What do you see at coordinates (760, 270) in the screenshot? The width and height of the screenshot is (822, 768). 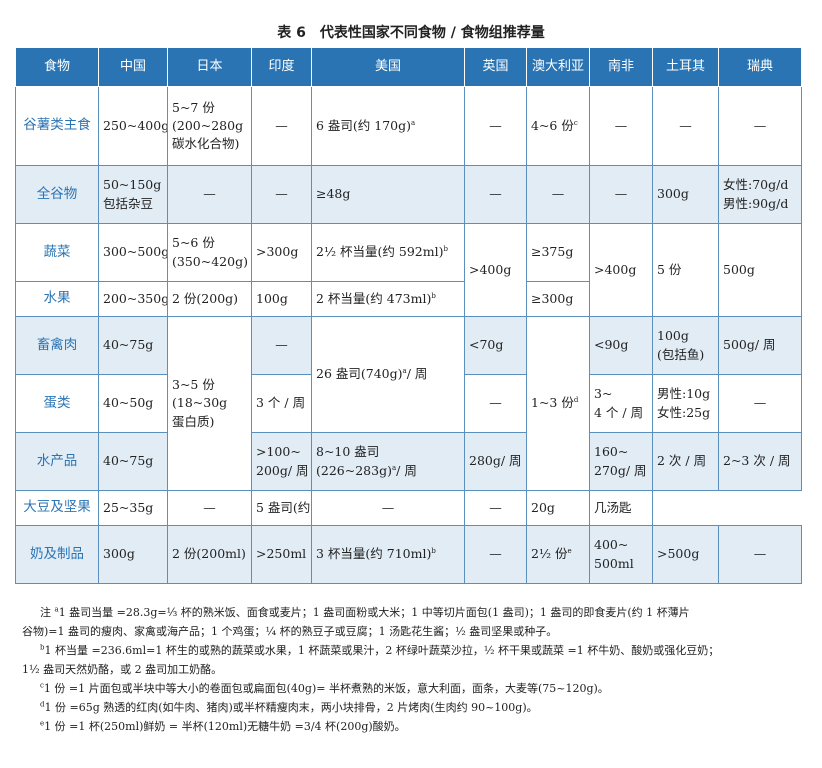 I see `cell-sweden-veg-fruit: 500g` at bounding box center [760, 270].